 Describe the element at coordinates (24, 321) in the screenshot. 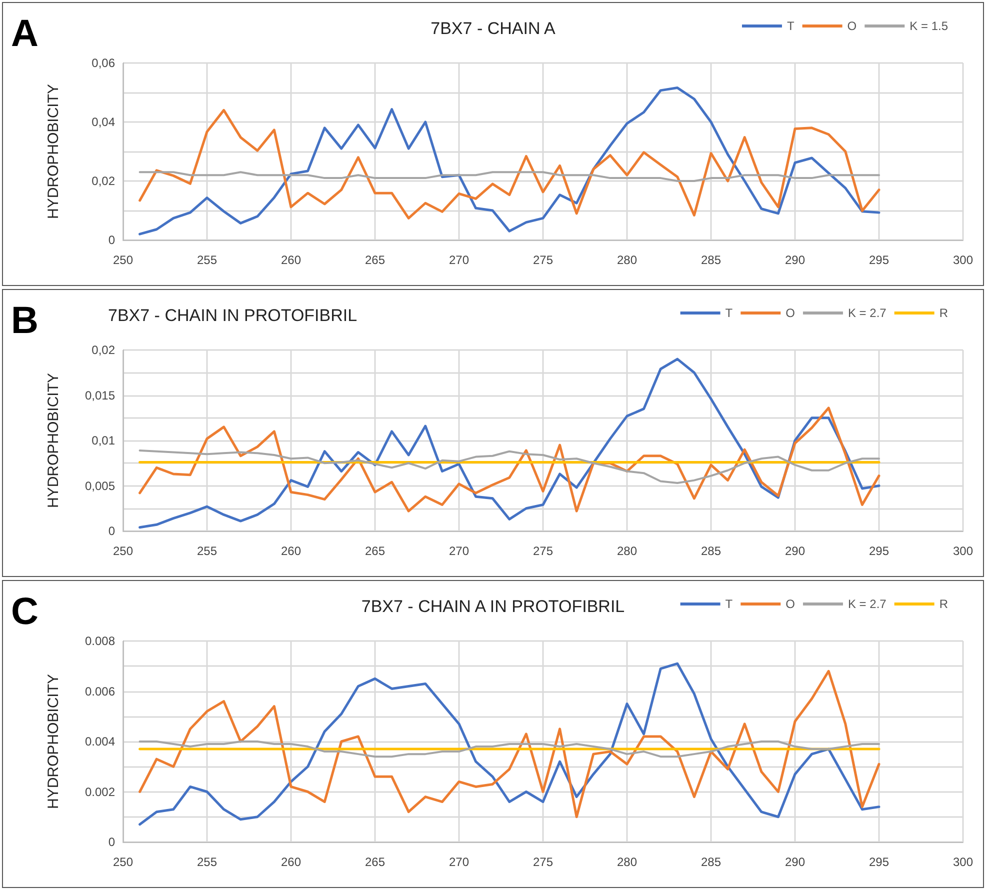

I see `text: B` at that location.